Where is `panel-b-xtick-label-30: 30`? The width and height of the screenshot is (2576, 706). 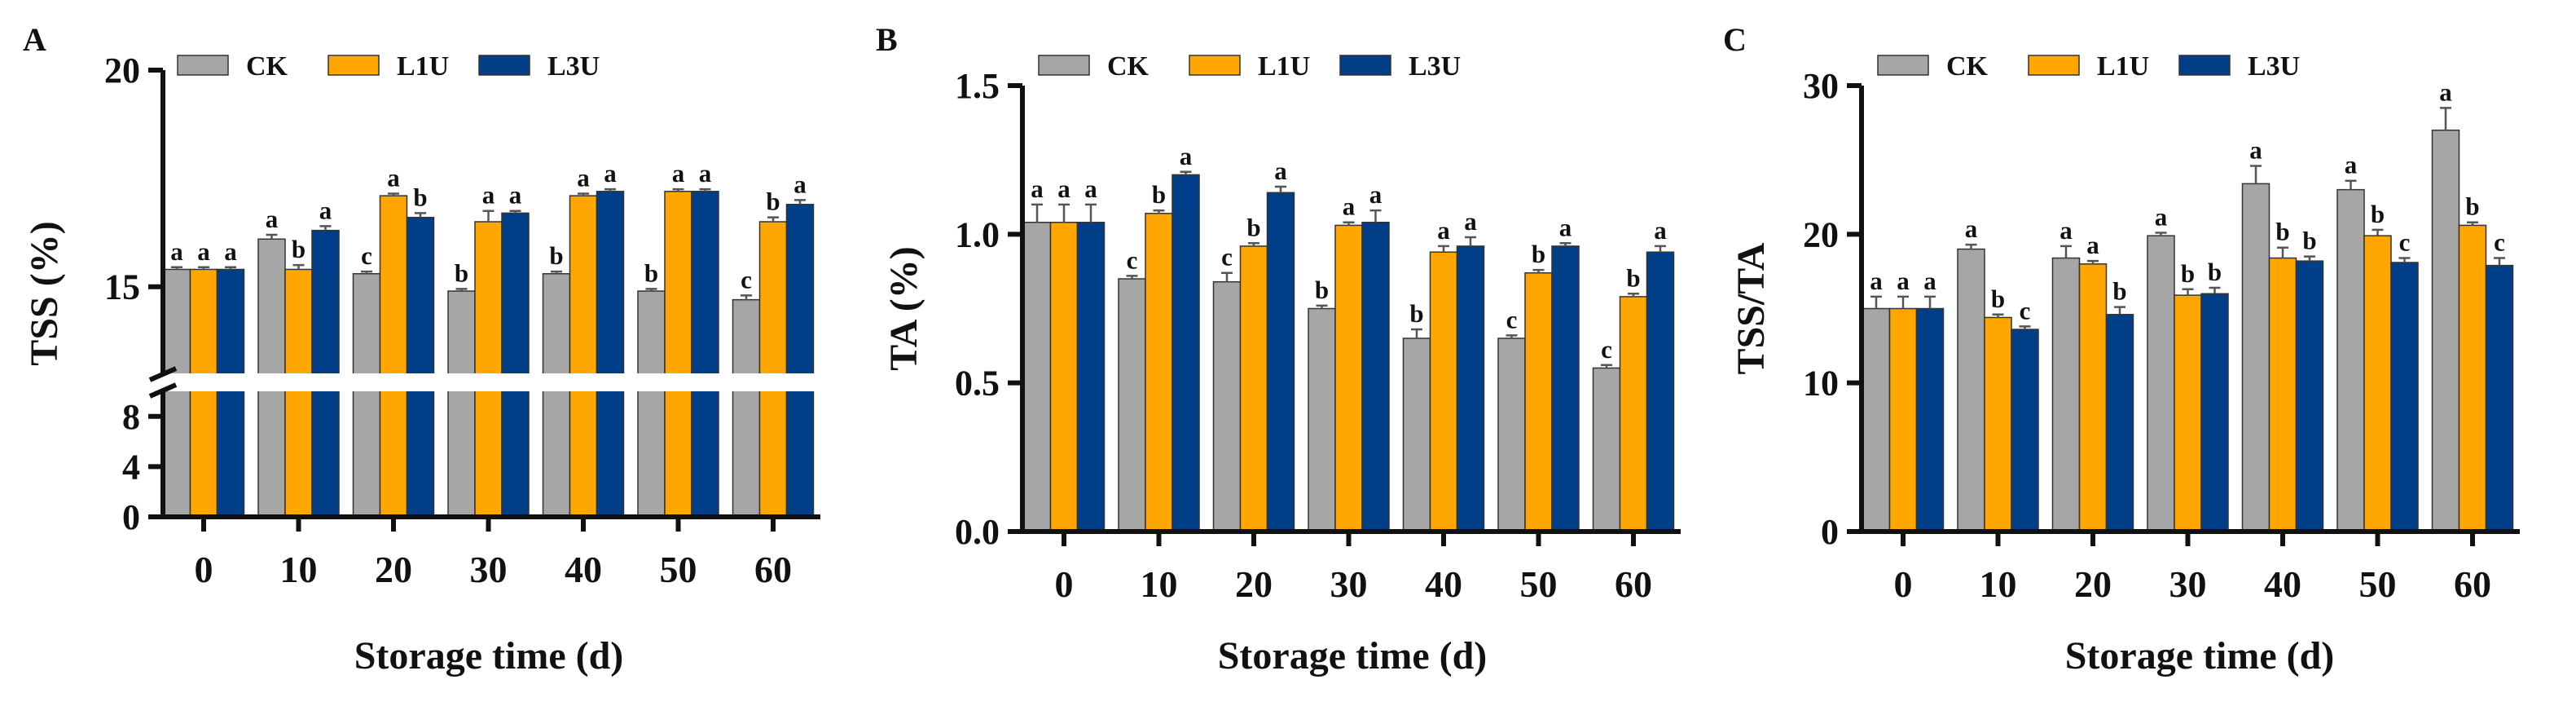 panel-b-xtick-label-30: 30 is located at coordinates (1349, 584).